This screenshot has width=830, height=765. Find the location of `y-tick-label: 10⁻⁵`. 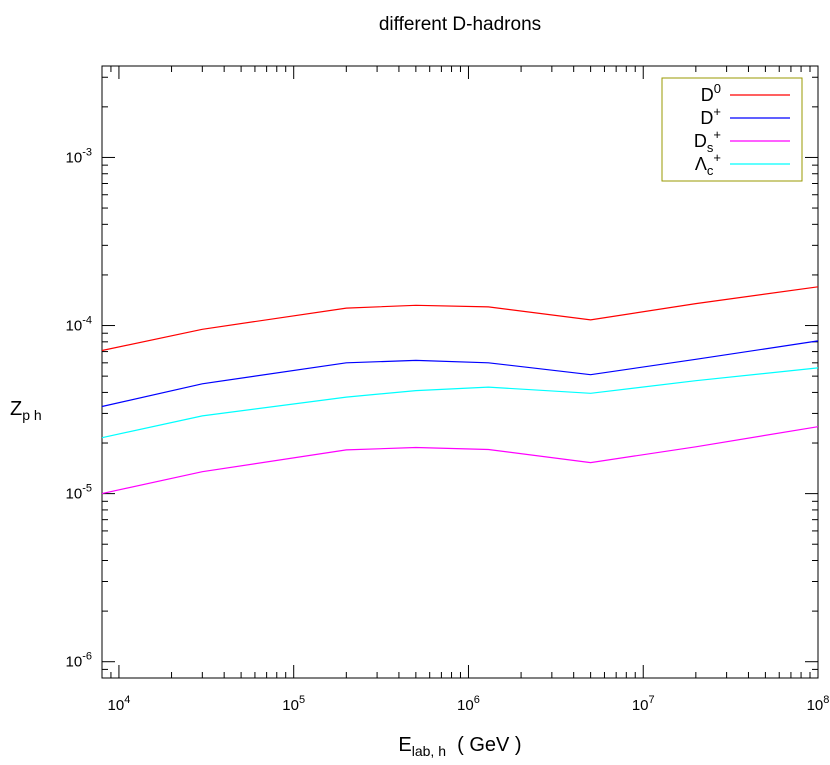

y-tick-label: 10⁻⁵ is located at coordinates (79, 493).